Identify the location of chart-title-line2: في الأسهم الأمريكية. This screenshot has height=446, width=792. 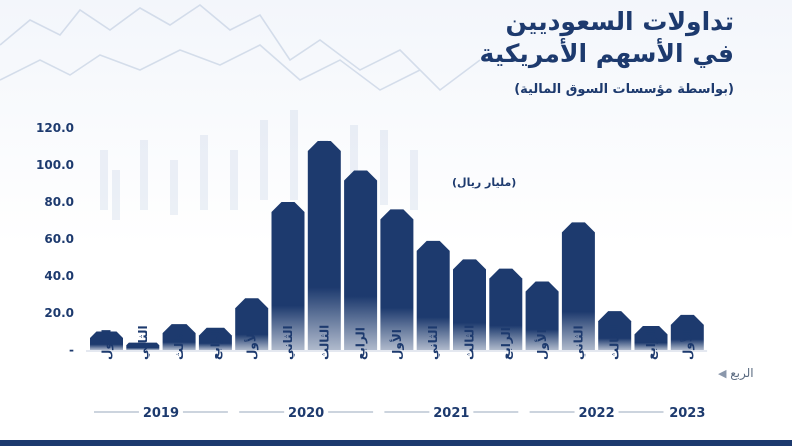
(606, 53).